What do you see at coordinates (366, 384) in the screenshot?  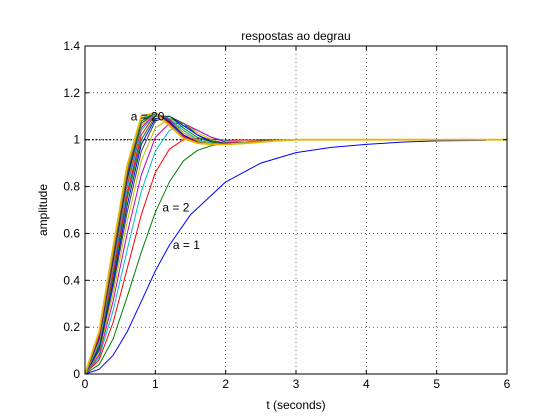 I see `x-tick-label: 4` at bounding box center [366, 384].